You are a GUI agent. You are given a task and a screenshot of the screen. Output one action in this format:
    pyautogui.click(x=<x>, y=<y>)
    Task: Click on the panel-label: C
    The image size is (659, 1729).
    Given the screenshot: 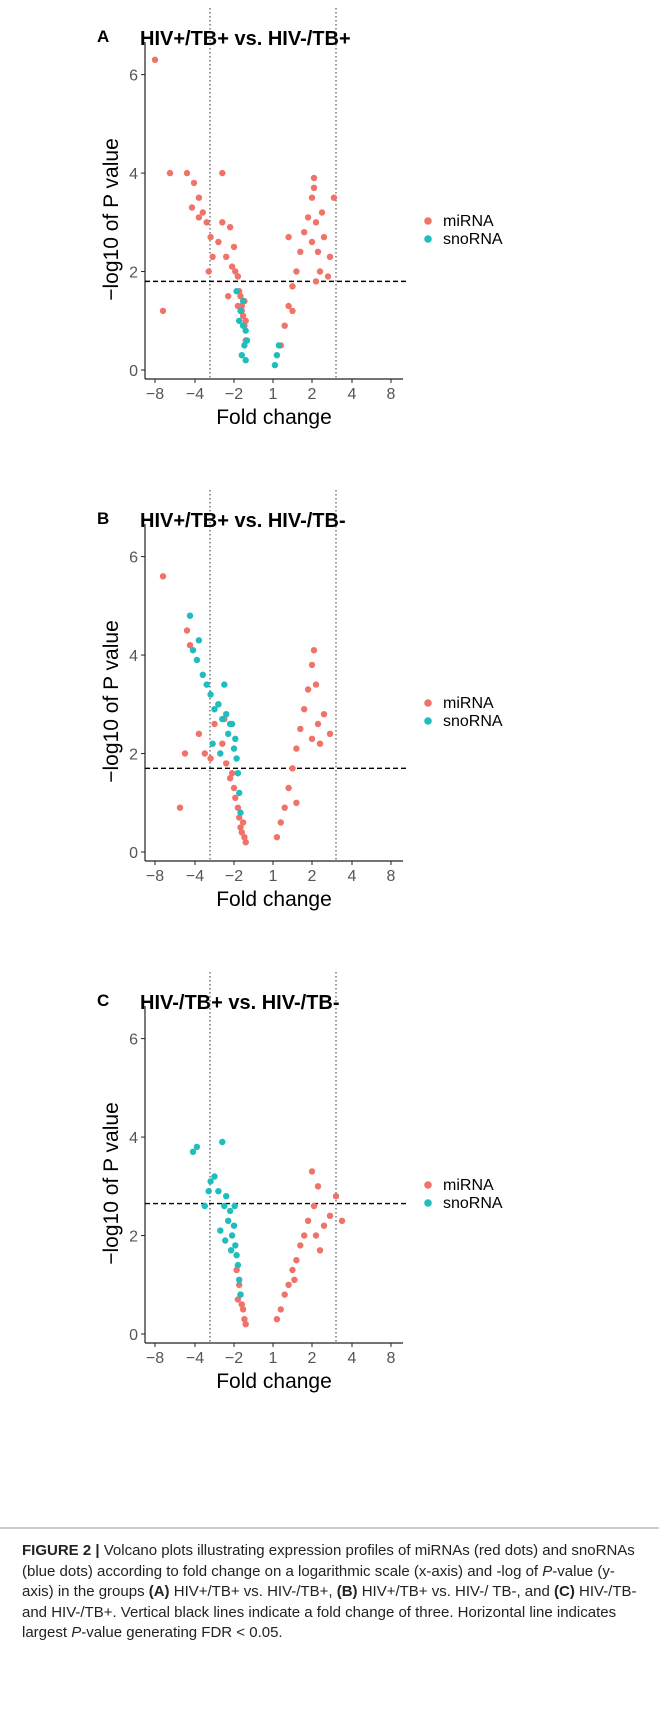 What is the action you would take?
    pyautogui.click(x=103, y=1000)
    